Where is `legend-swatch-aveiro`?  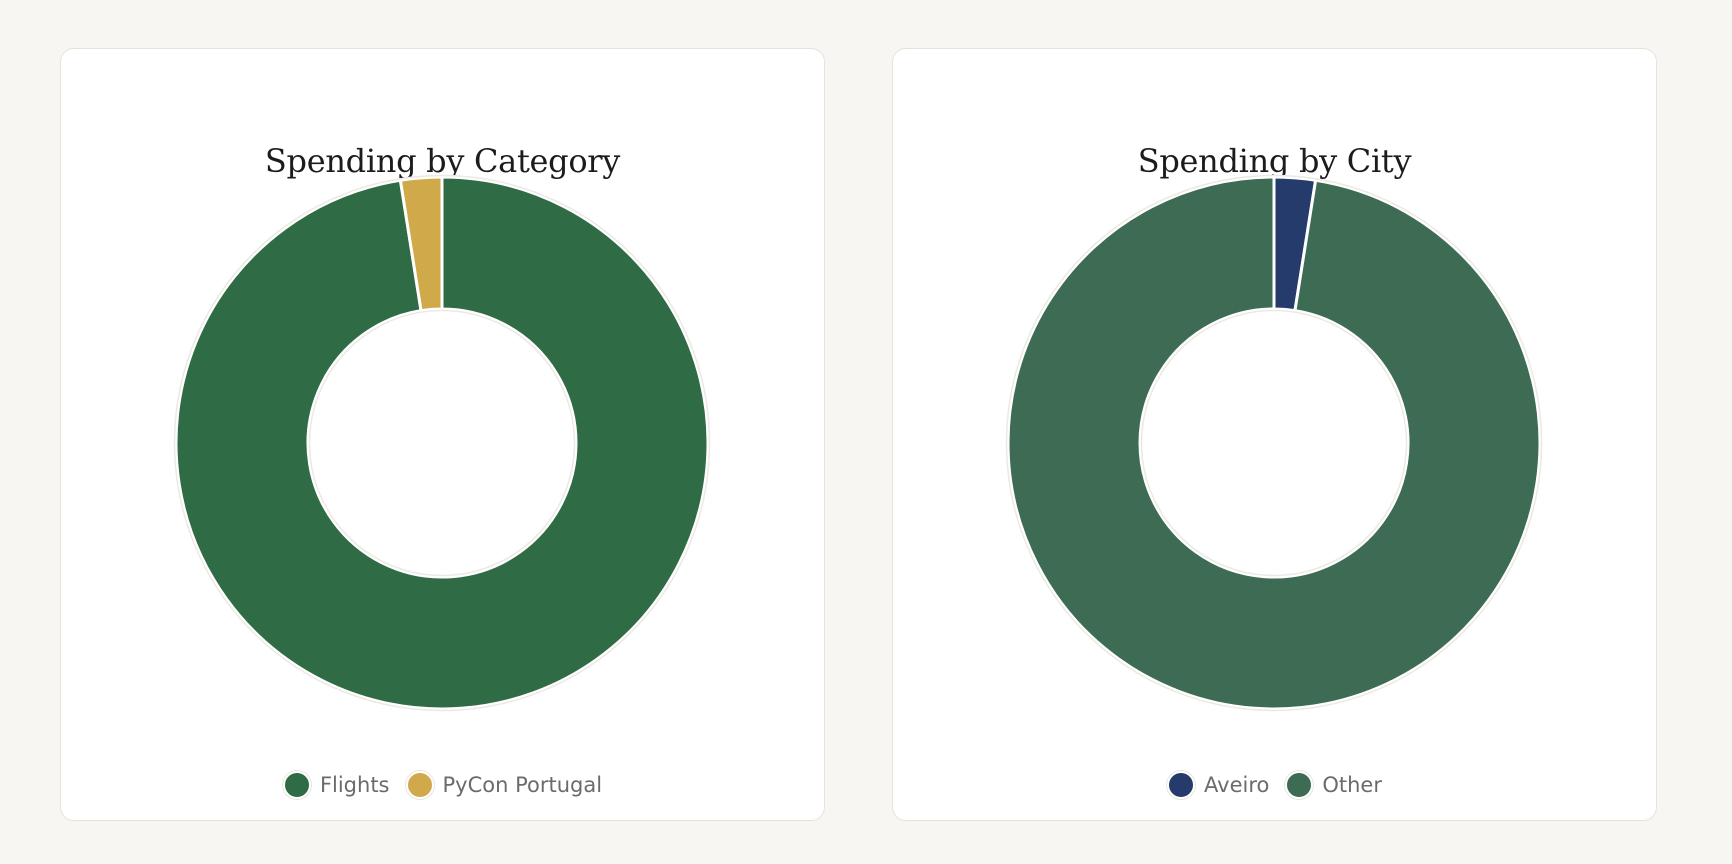 legend-swatch-aveiro is located at coordinates (1181, 785).